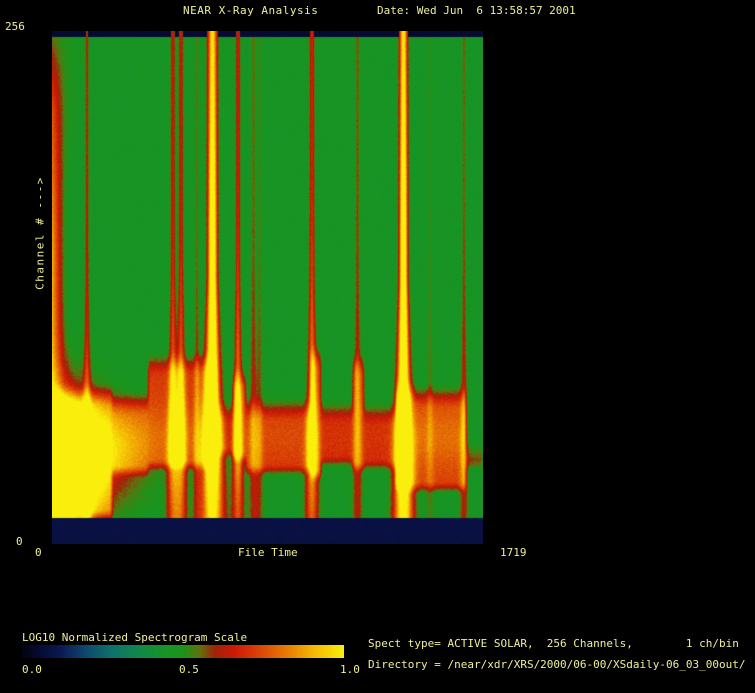  What do you see at coordinates (183, 651) in the screenshot?
I see `colorbar-gradient` at bounding box center [183, 651].